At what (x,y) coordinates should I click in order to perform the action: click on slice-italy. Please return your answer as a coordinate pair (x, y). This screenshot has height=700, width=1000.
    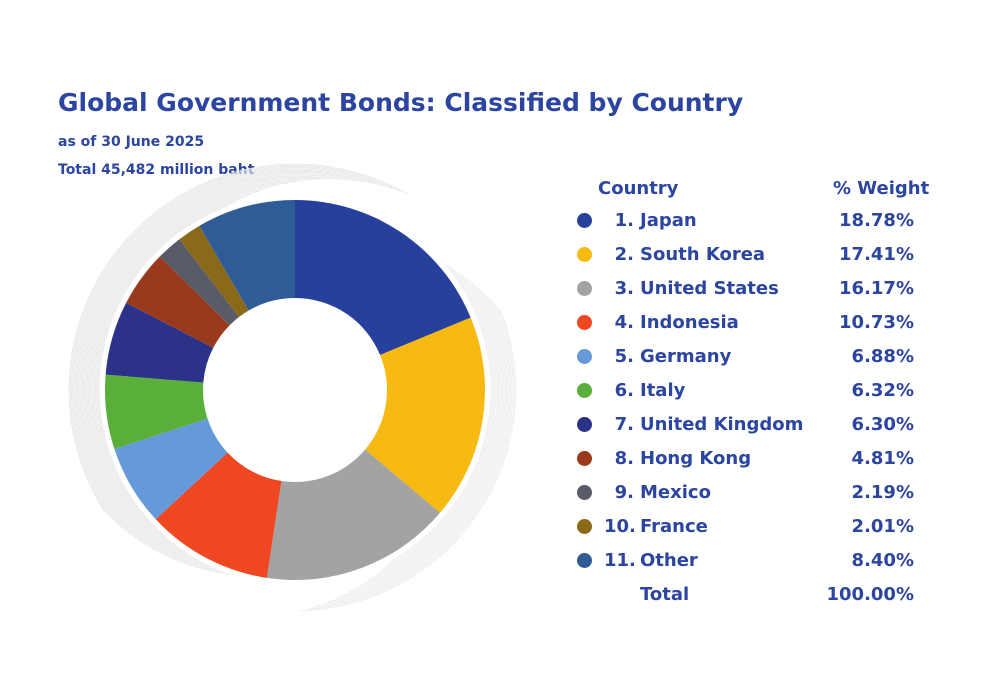
    Looking at the image, I should click on (156, 412).